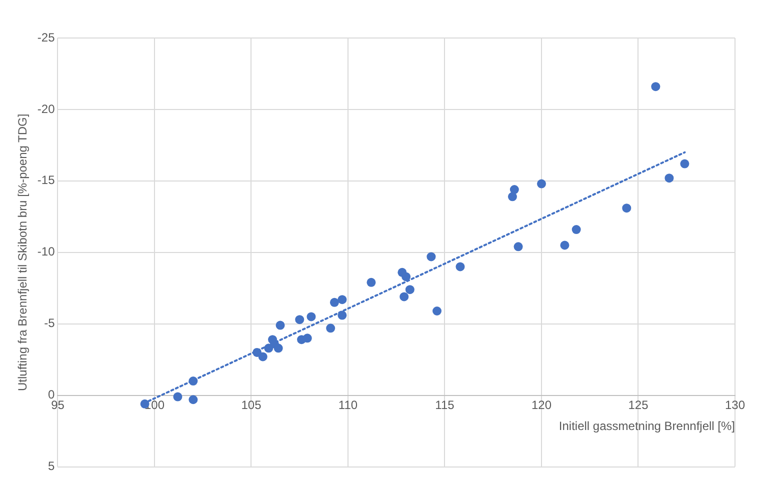 The width and height of the screenshot is (757, 485). Describe the element at coordinates (52, 466) in the screenshot. I see `y-tick-label: 5` at that location.